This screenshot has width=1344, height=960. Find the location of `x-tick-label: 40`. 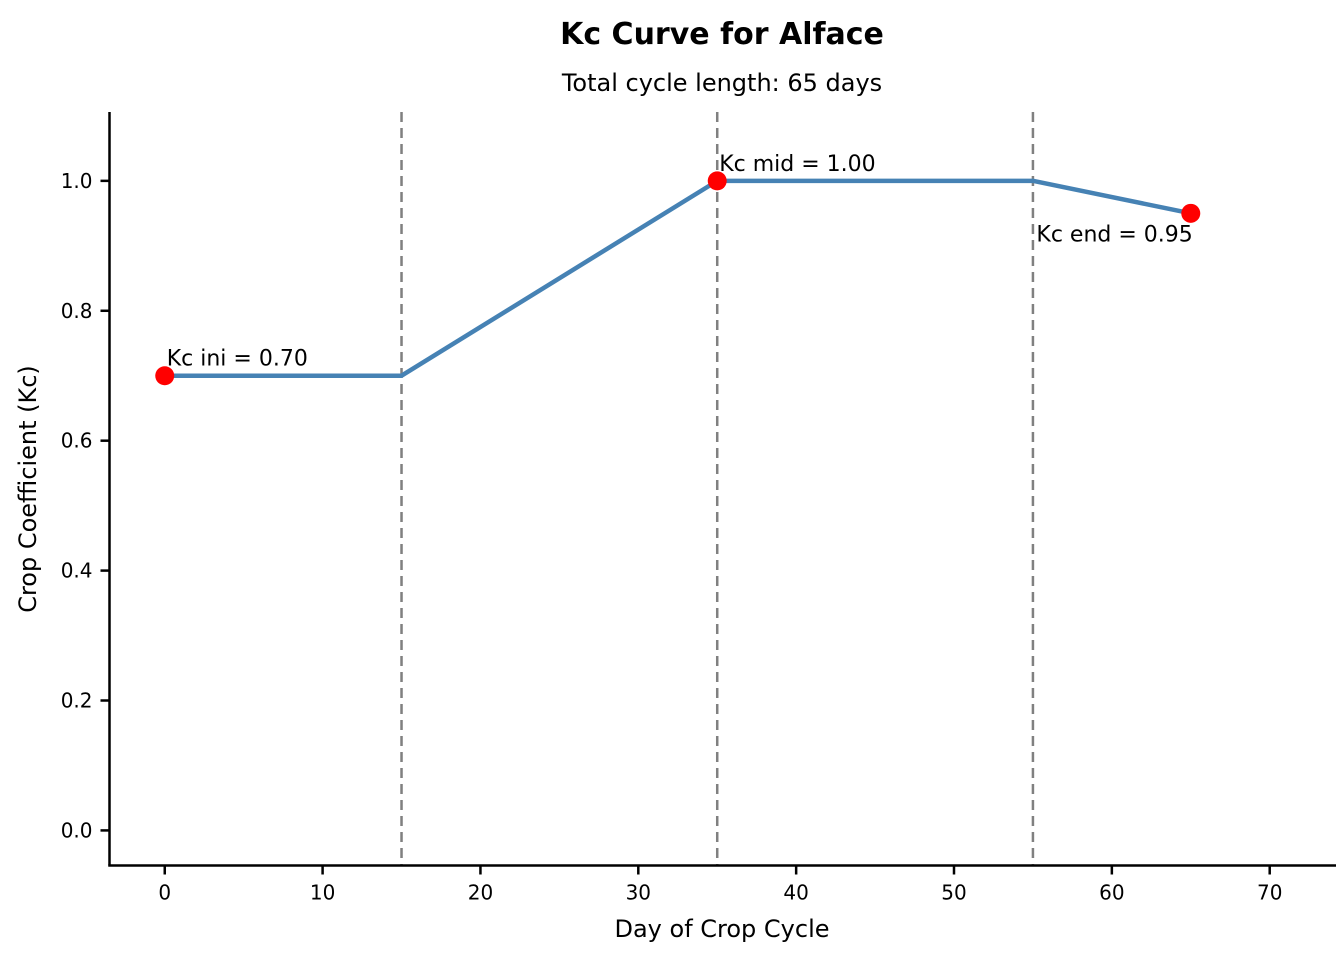

x-tick-label: 40 is located at coordinates (795, 893).